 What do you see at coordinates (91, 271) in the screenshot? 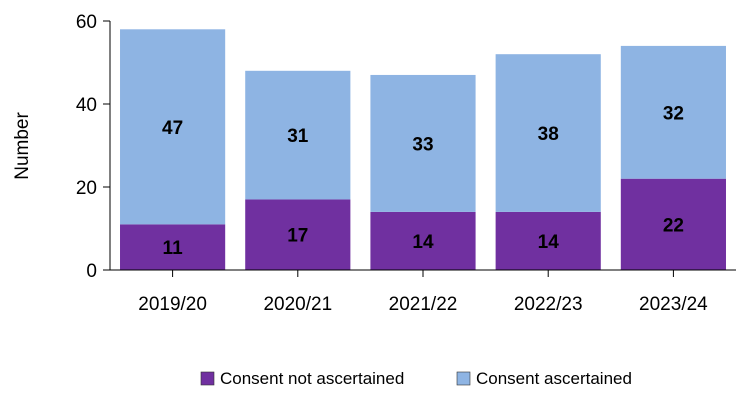
I see `y-tick-label: 0` at bounding box center [91, 271].